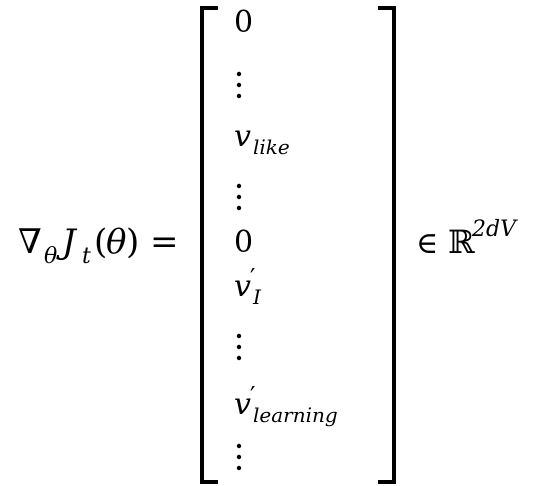  I want to click on J-symbol: J, so click(67, 242).